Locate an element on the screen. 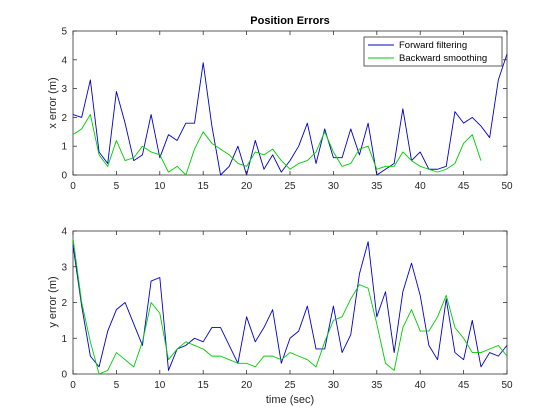 The image size is (560, 420). x-error-ytick-label: 0 is located at coordinates (64, 176).